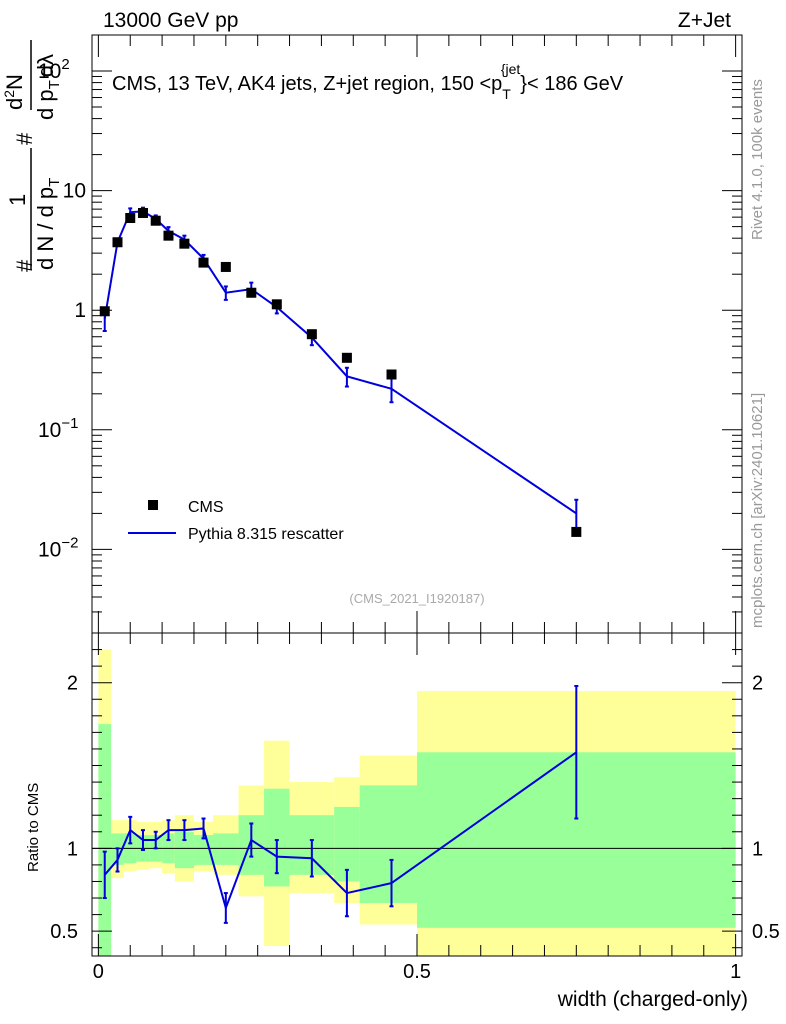 This screenshot has width=786, height=1024. I want to click on ratio-y-tick-label-right: 1, so click(757, 849).